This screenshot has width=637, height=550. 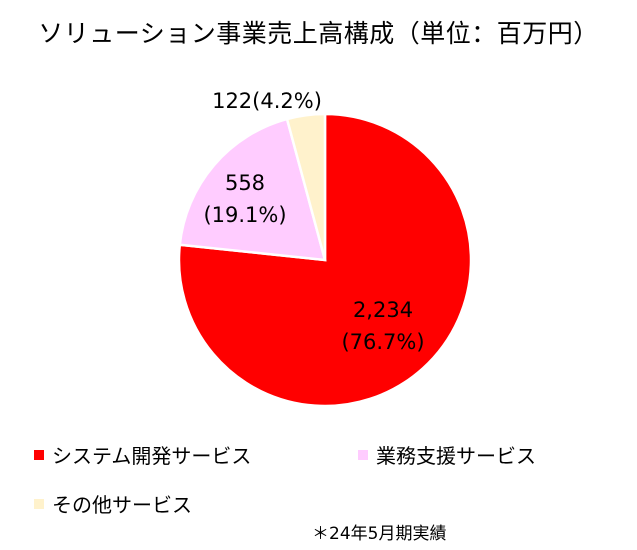 What do you see at coordinates (318, 33) in the screenshot?
I see `chart-title: ソリューション事業売上高構成（単位：百万円）` at bounding box center [318, 33].